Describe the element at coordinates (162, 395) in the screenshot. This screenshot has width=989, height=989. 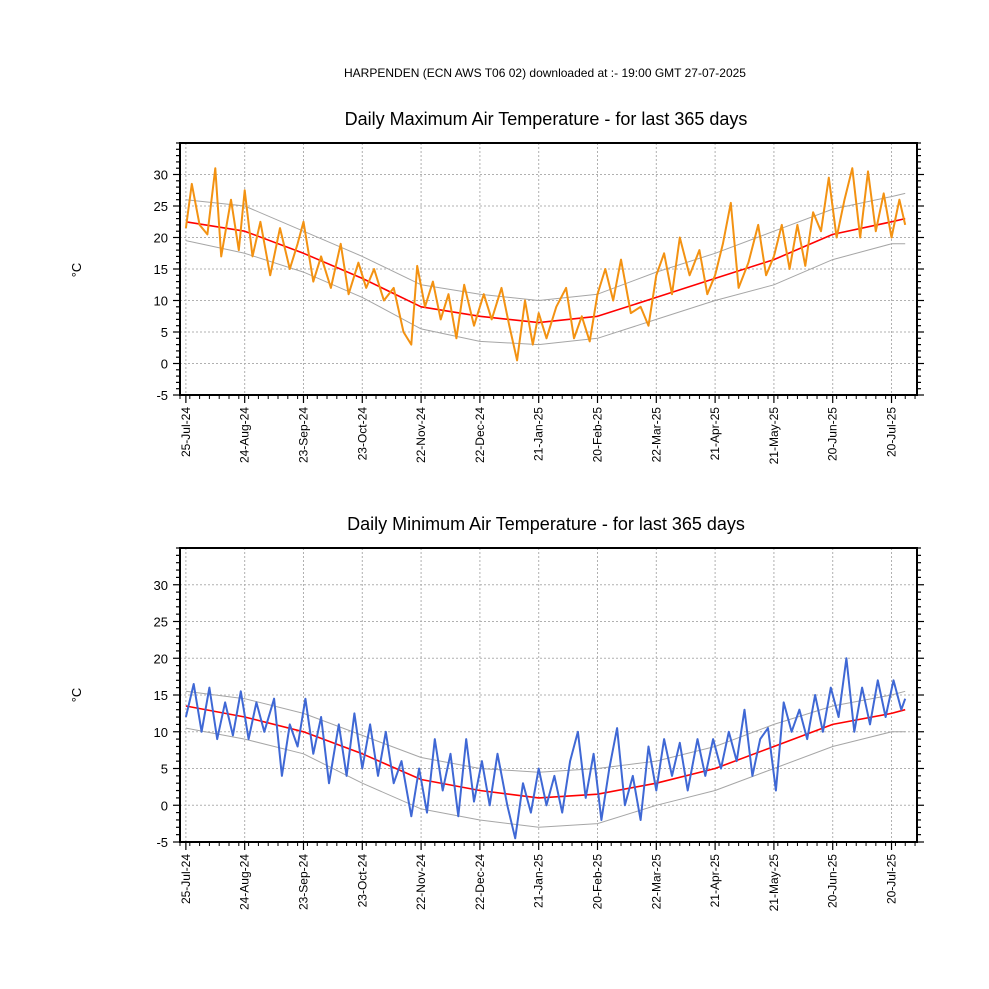
I see `max-y-tick-label: -5` at that location.